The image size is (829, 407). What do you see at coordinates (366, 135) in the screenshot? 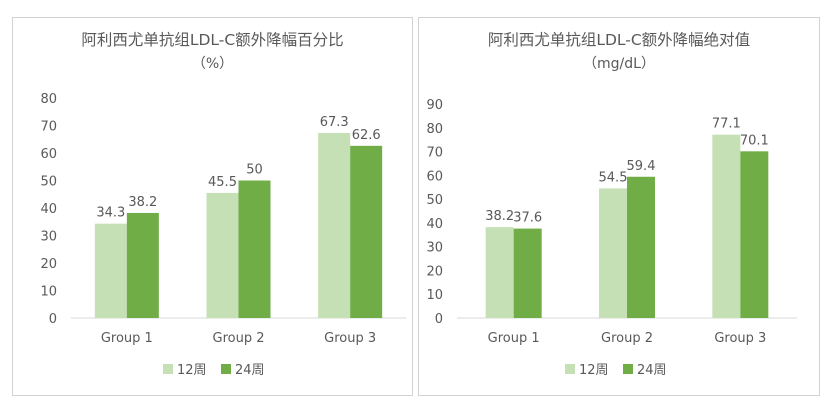
I see `data-label: 62.6` at bounding box center [366, 135].